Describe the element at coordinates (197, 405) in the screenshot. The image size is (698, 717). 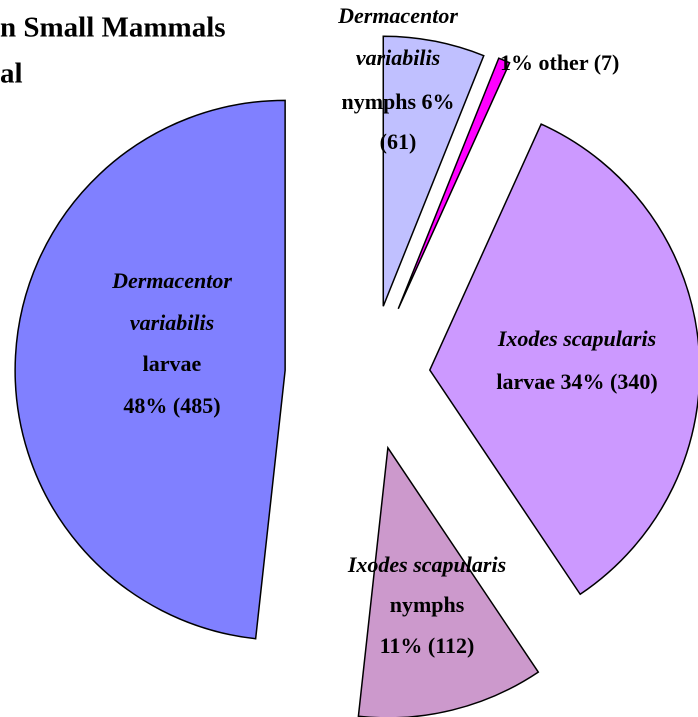
I see `label-part: (485)` at that location.